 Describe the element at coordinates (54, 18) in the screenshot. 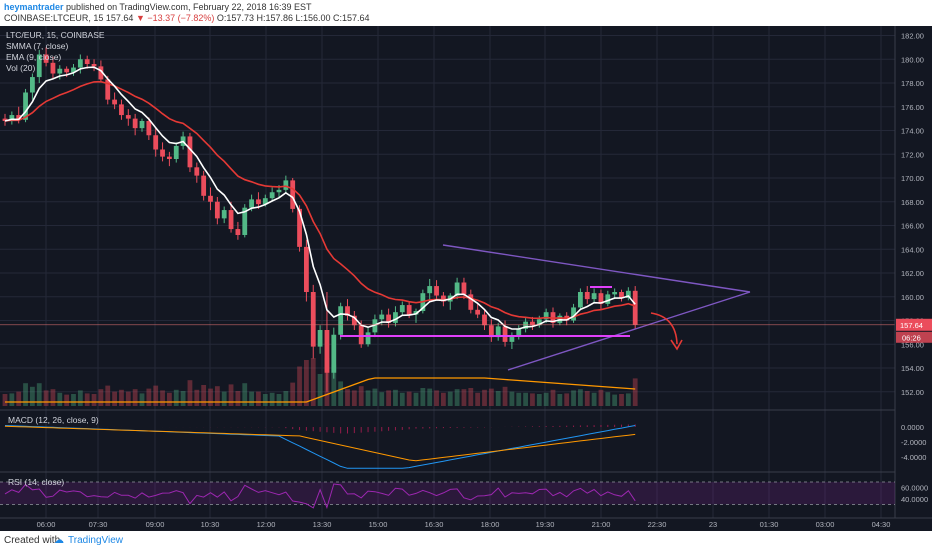

I see `symbol-label: COINBASE:LTCEUR, 15` at that location.